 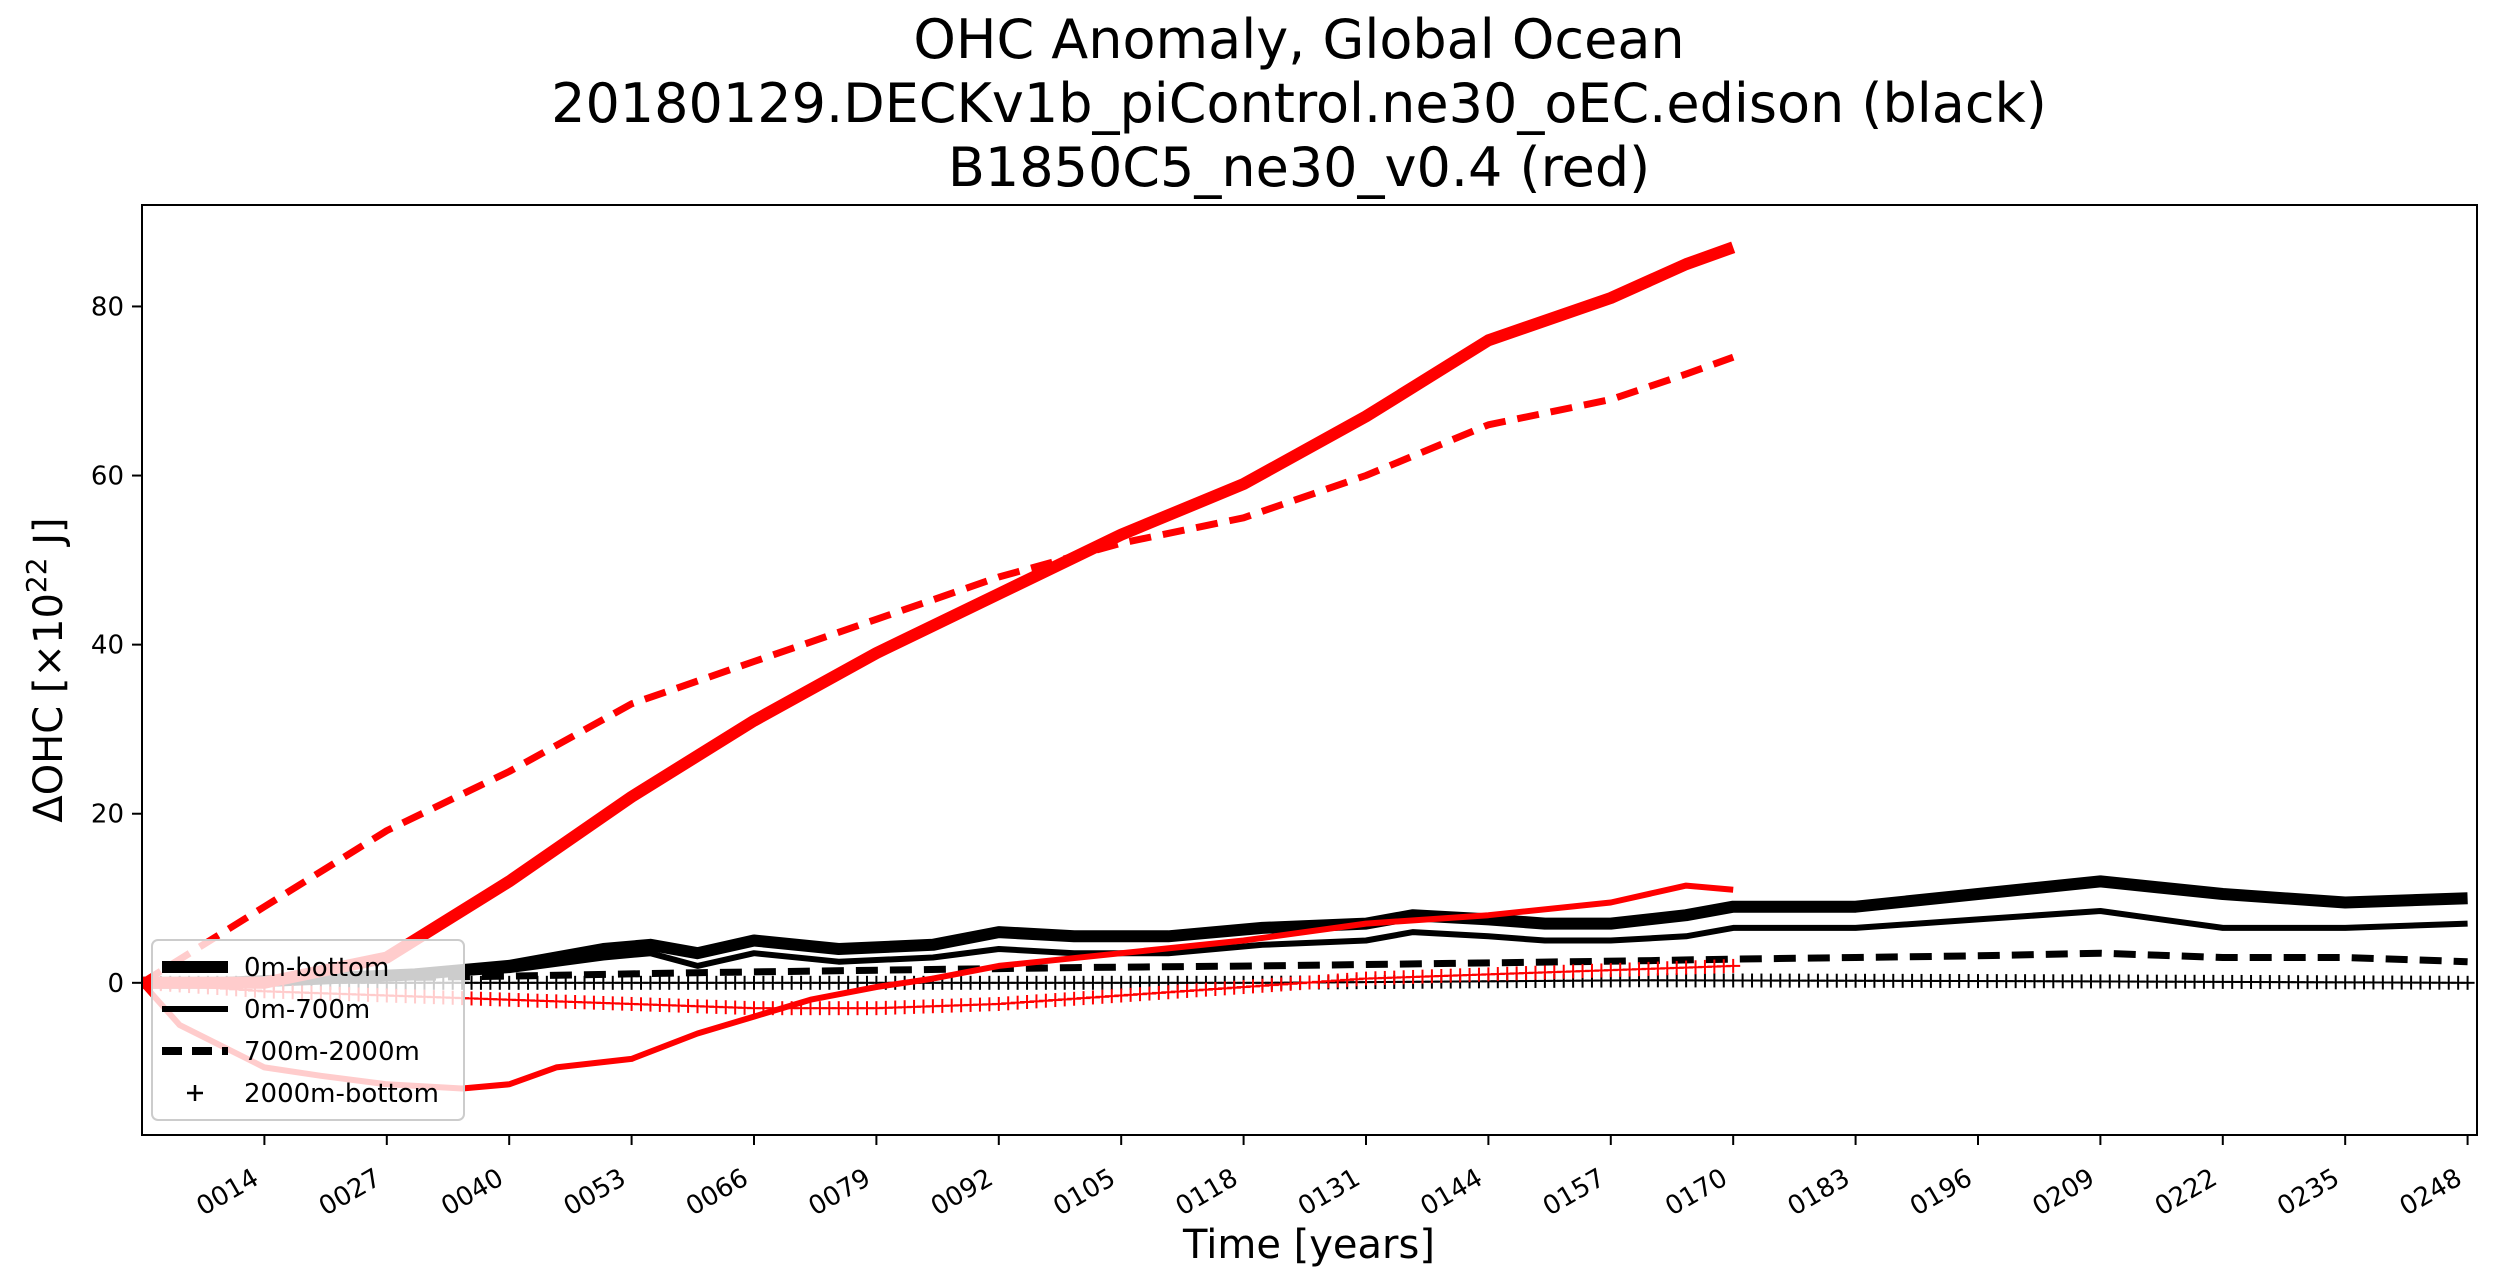 I want to click on x-axis-label: Time [years], so click(x=1308, y=1245).